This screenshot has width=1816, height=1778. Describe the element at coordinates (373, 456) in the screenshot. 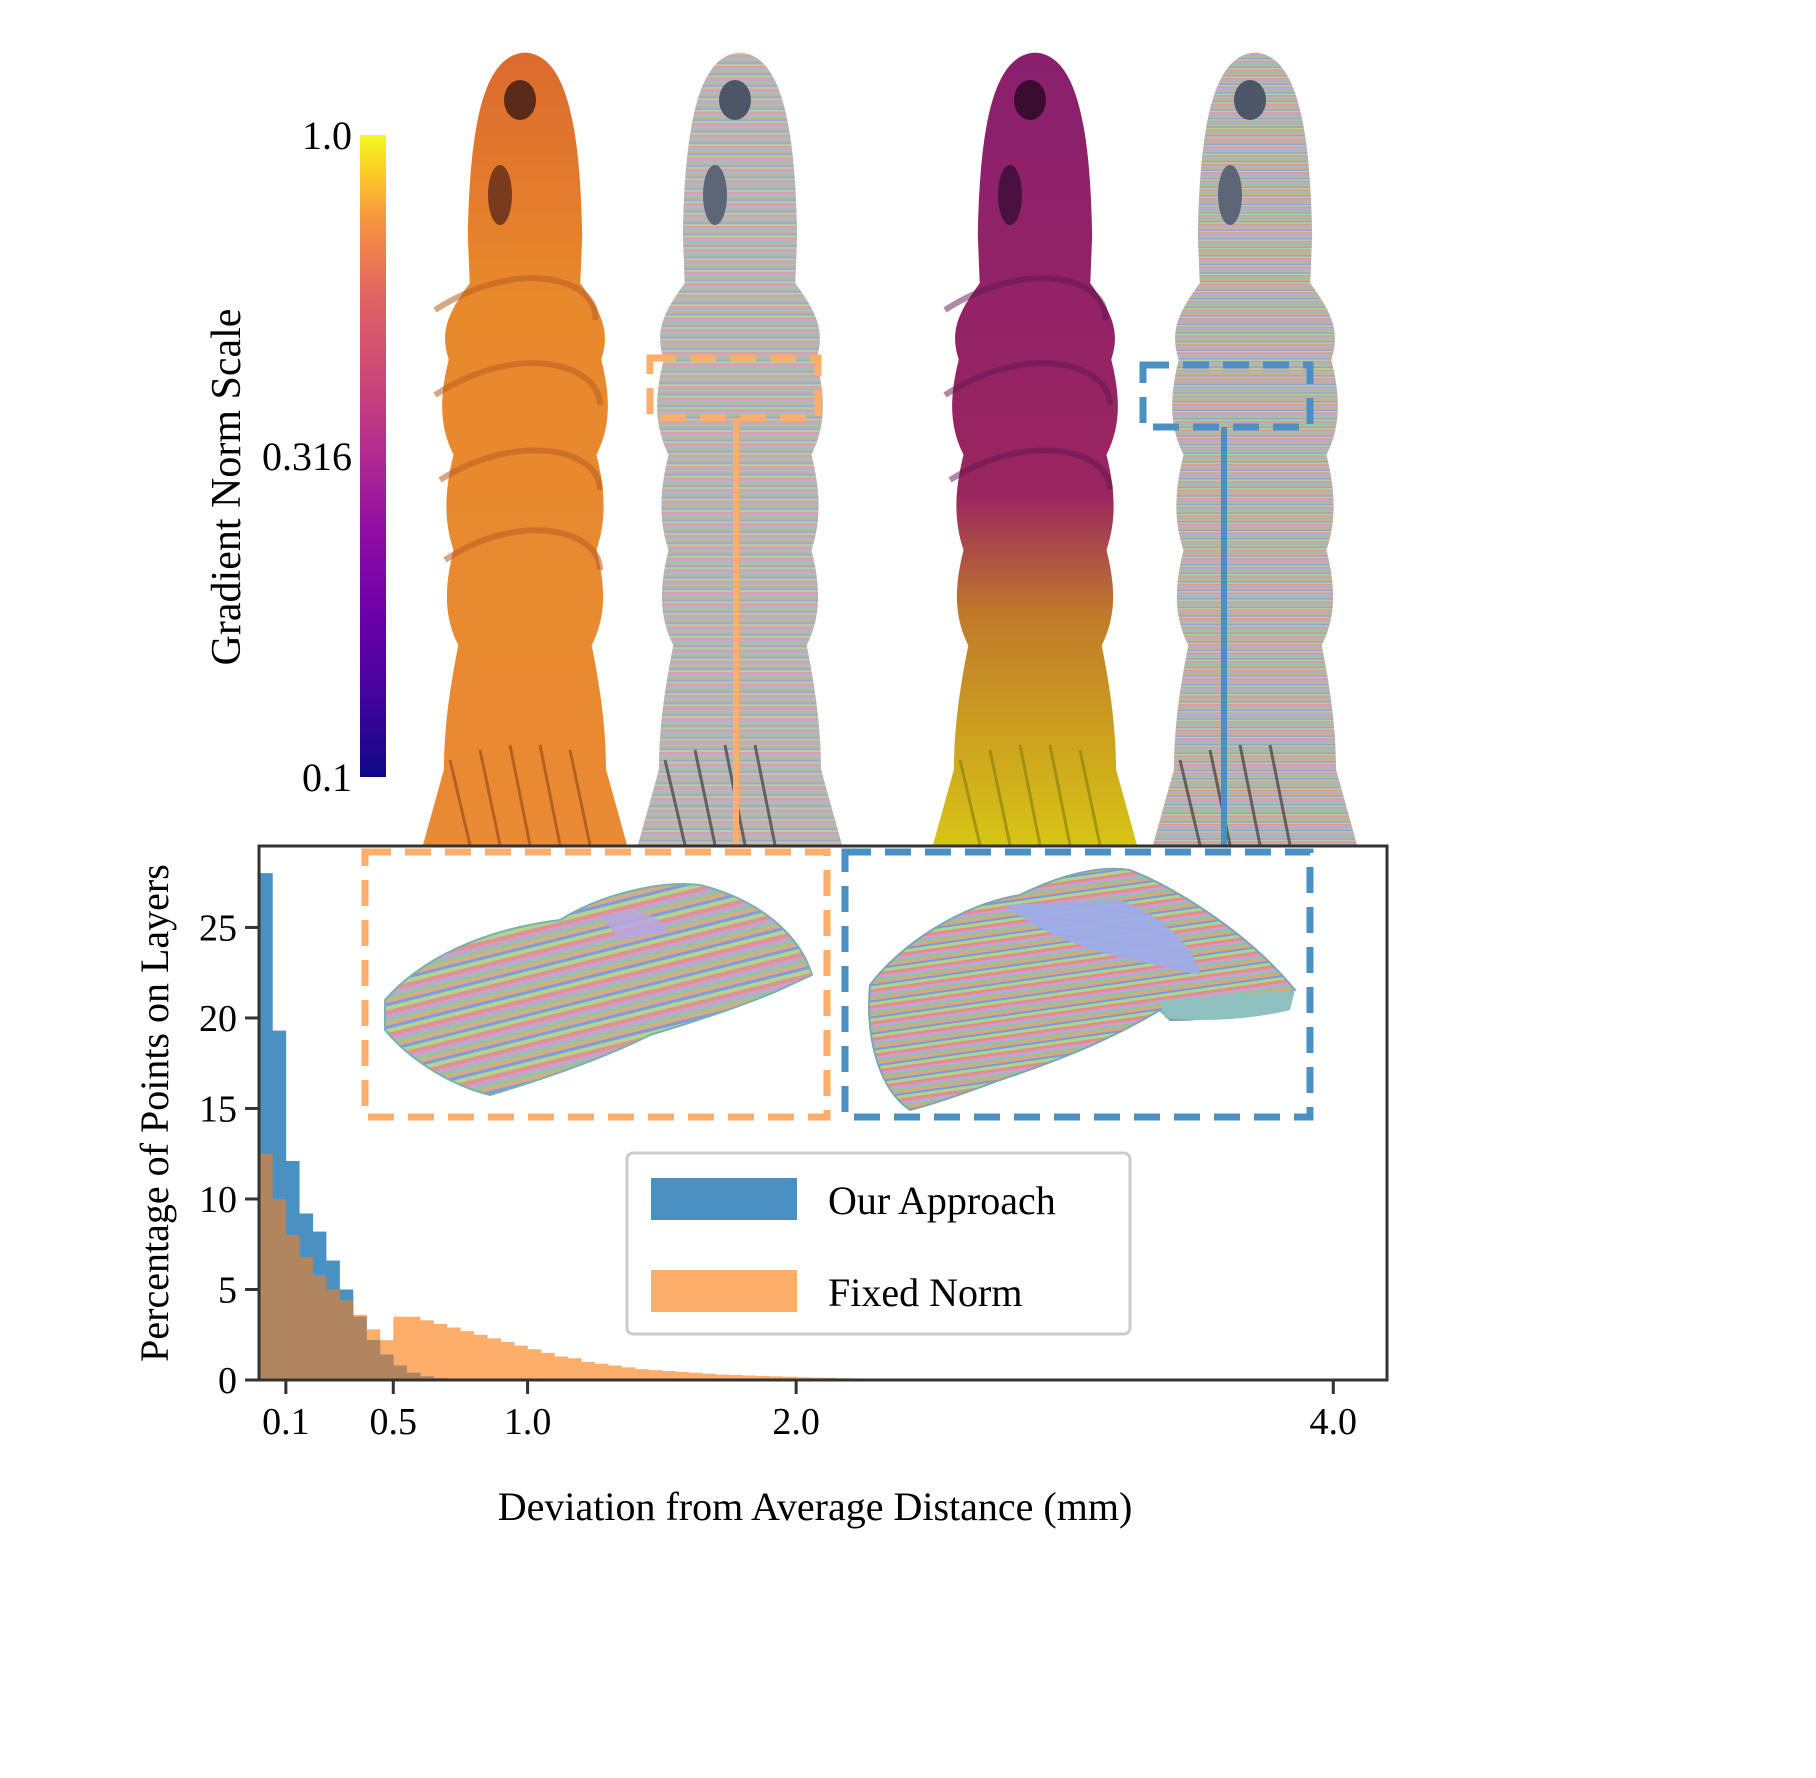

I see `colorbar-gradient` at that location.